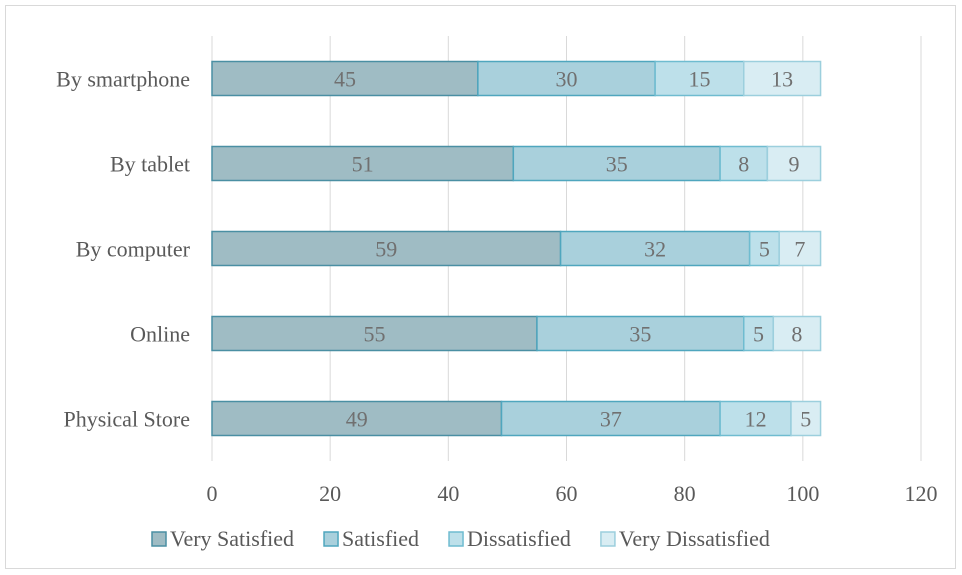 This screenshot has width=962, height=575. What do you see at coordinates (655, 249) in the screenshot?
I see `data-label: 32` at bounding box center [655, 249].